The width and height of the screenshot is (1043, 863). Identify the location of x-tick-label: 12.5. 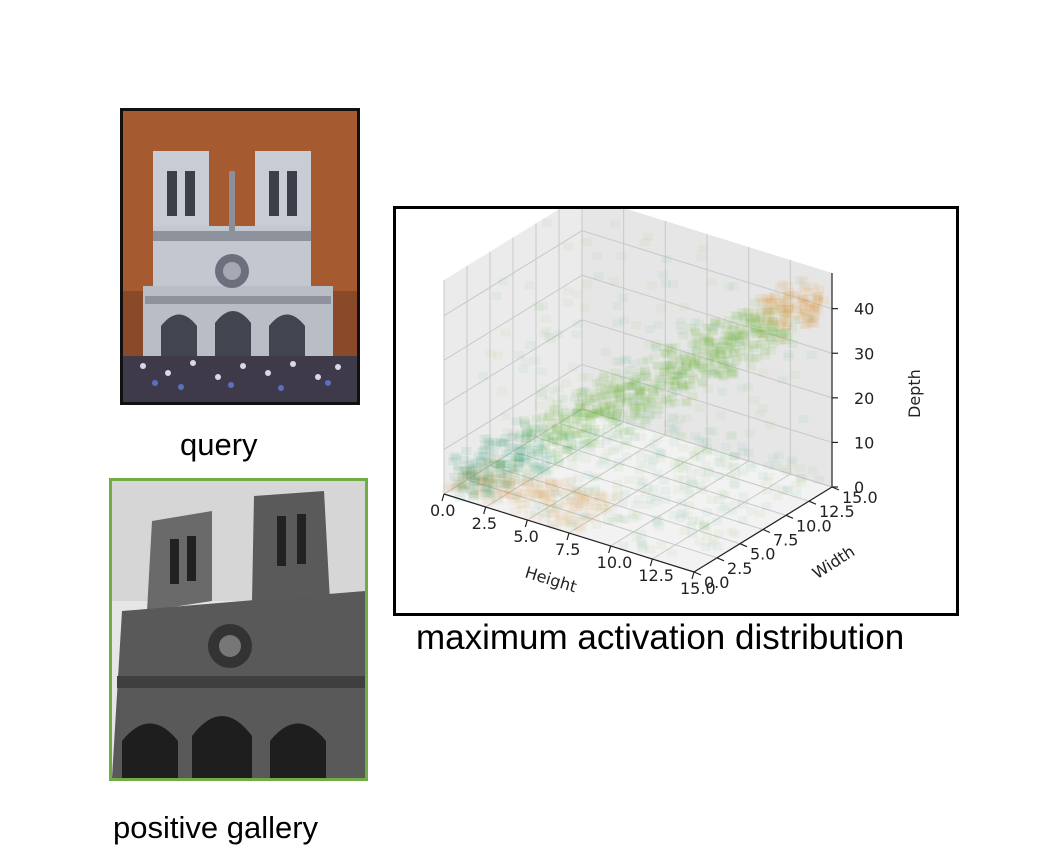
(656, 575).